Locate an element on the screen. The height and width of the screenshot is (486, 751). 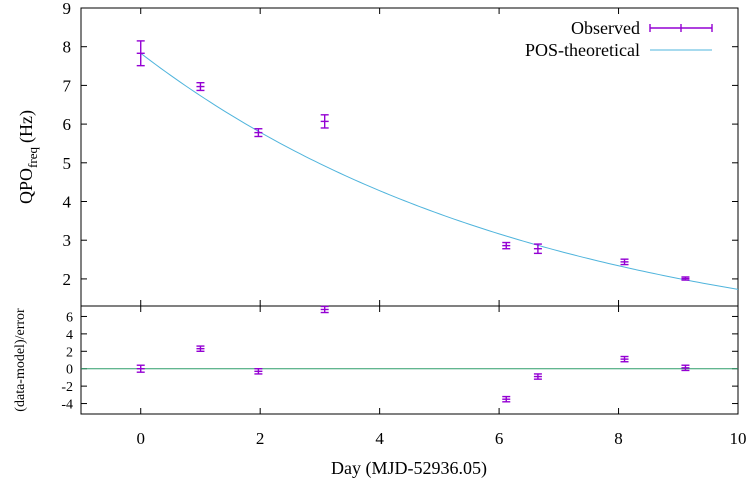
bottom-y-axis-label: (data-model)/error is located at coordinates (20, 360).